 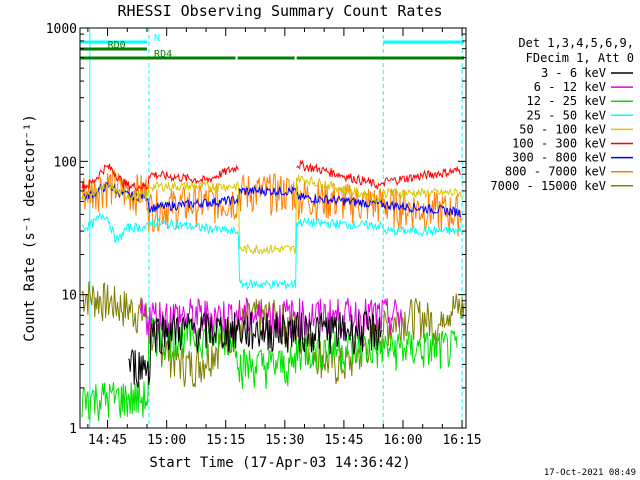 What do you see at coordinates (343, 440) in the screenshot?
I see `x-tick-label: 15:45` at bounding box center [343, 440].